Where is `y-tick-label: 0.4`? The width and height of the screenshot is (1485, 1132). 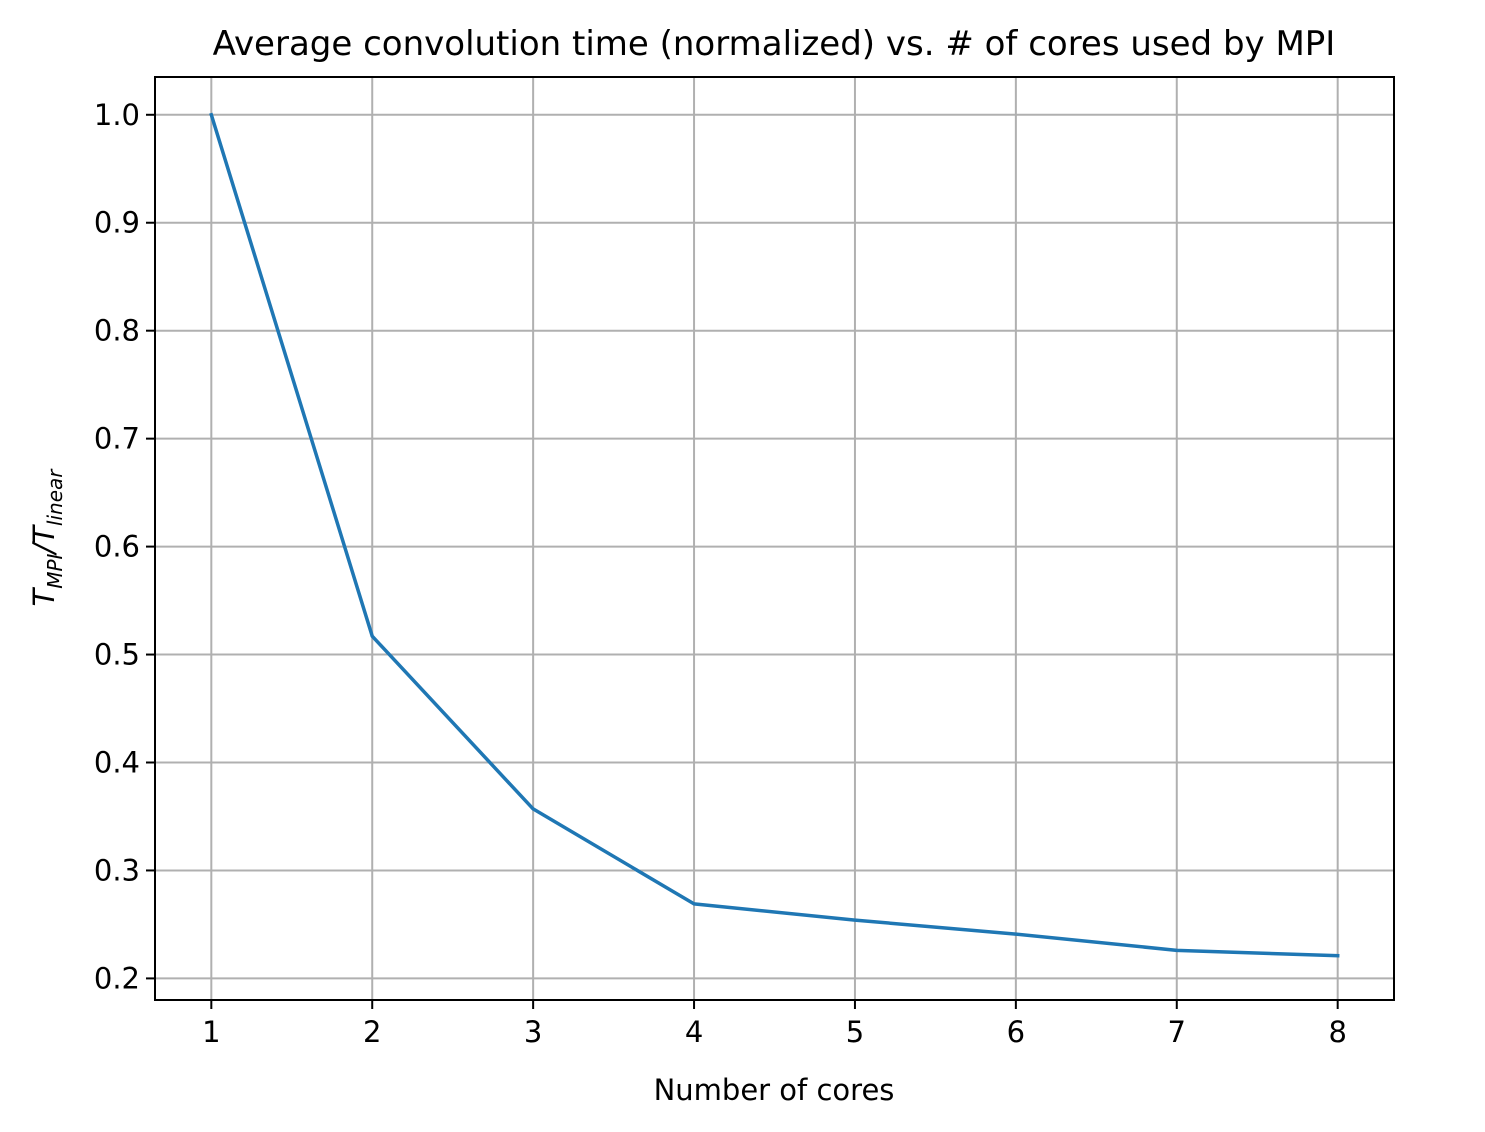
y-tick-label: 0.4 is located at coordinates (117, 763).